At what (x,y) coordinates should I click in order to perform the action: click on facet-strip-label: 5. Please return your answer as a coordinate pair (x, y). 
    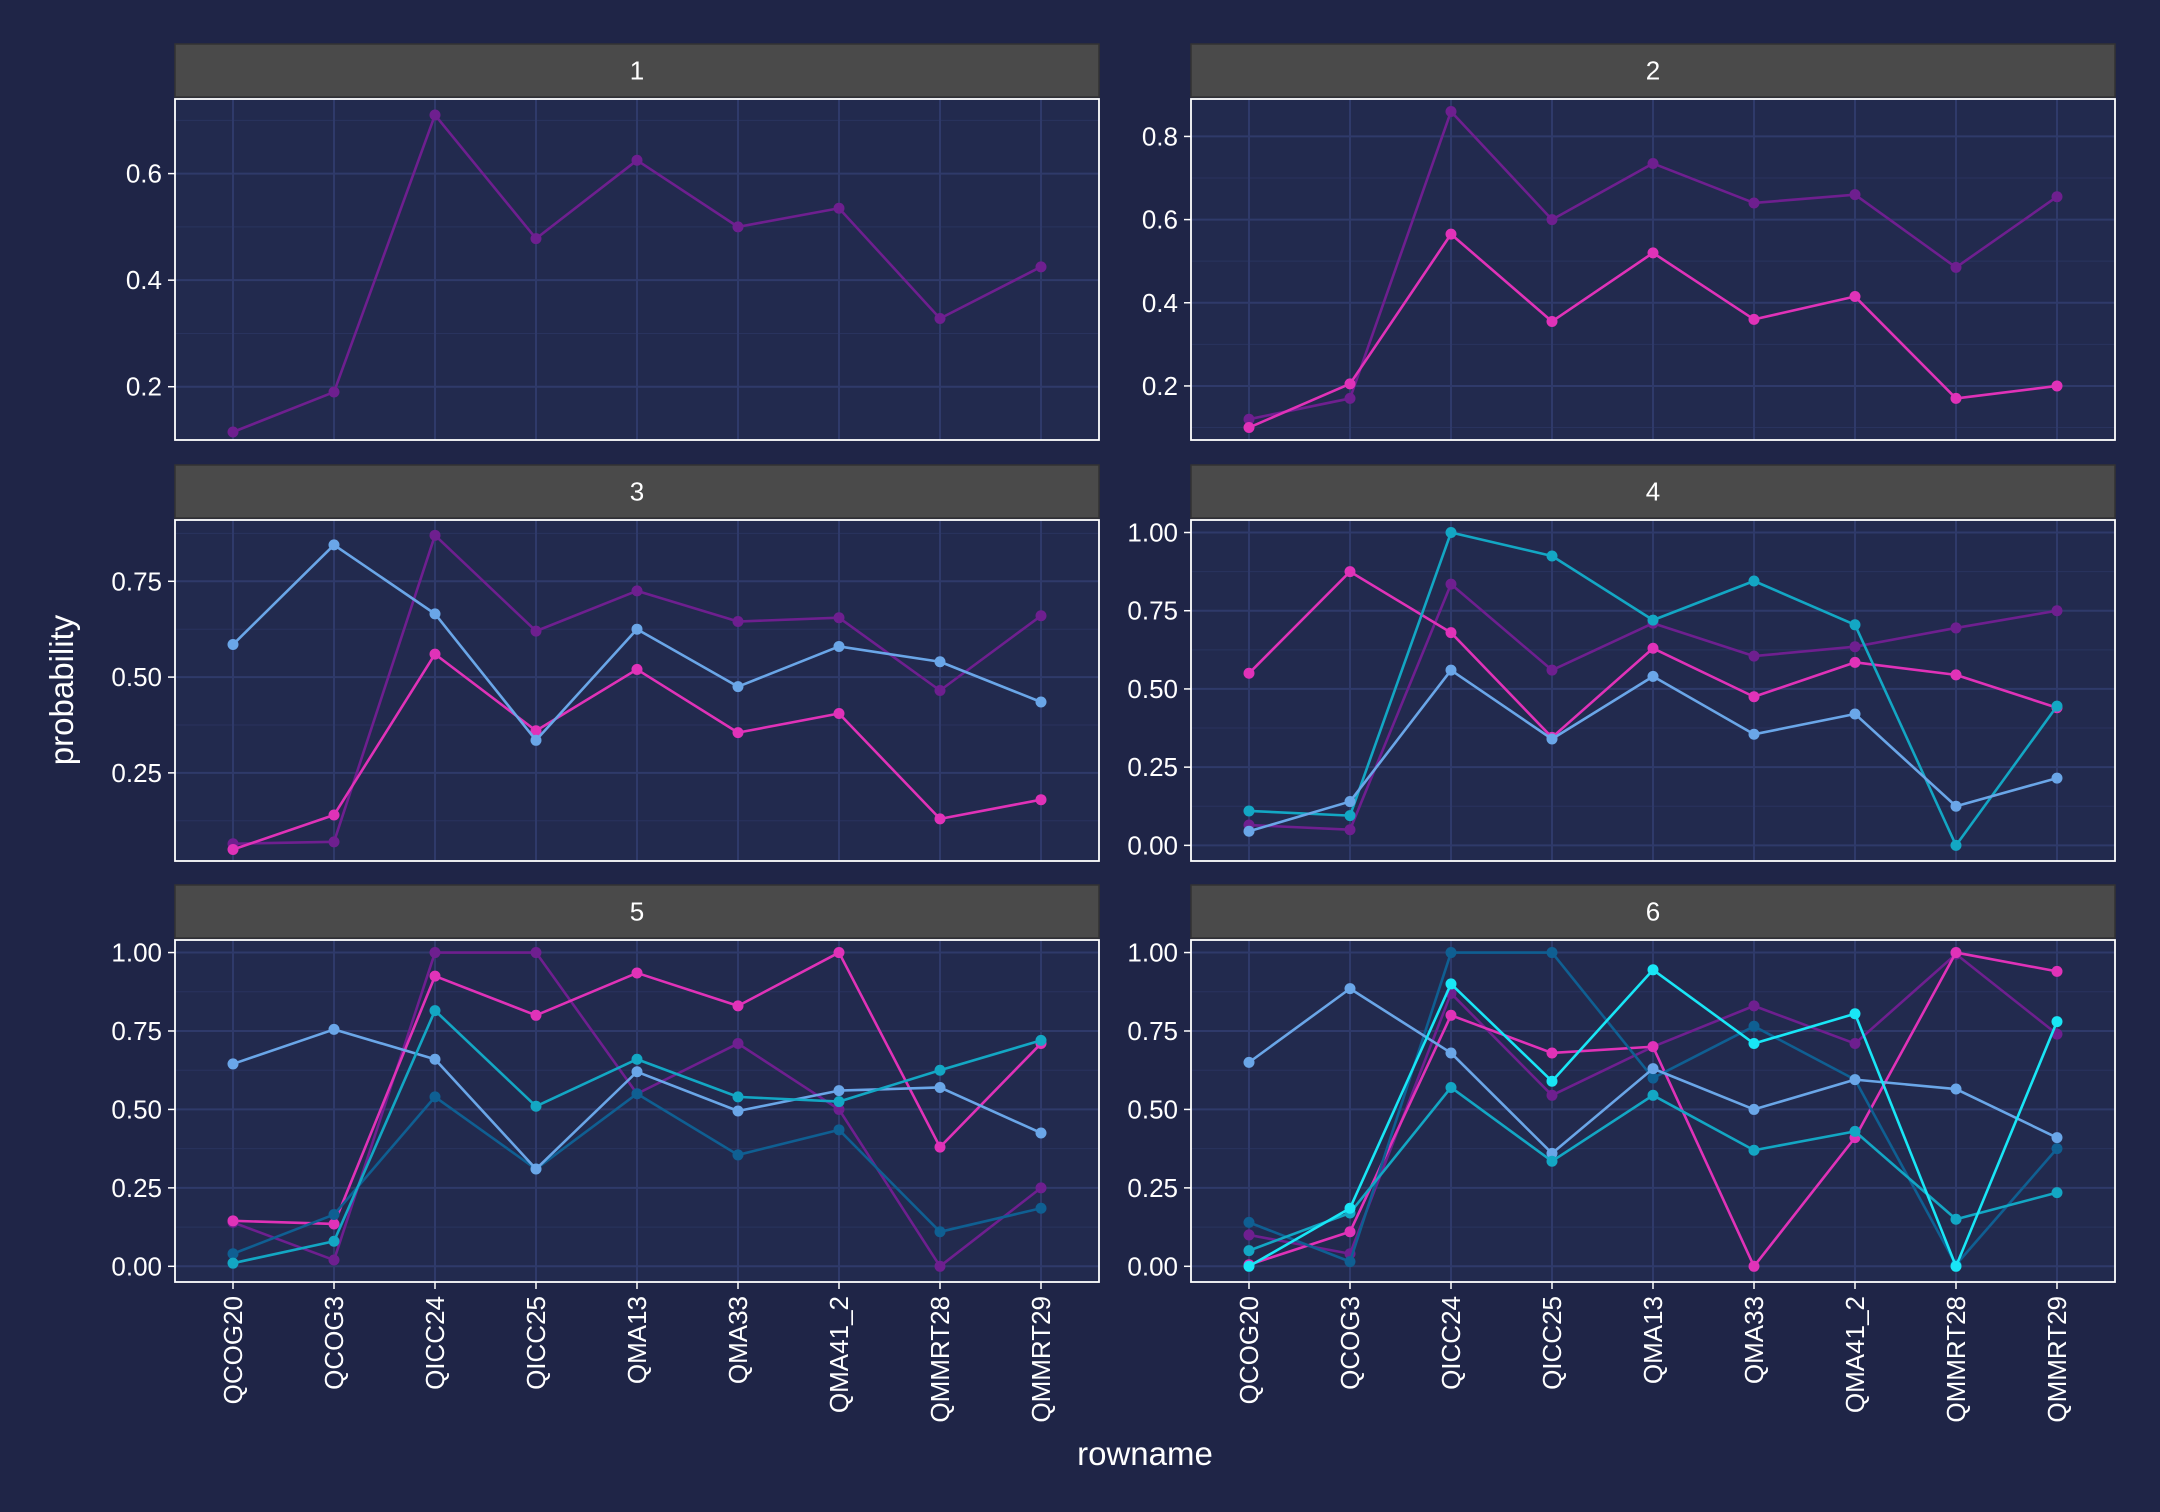
    Looking at the image, I should click on (637, 912).